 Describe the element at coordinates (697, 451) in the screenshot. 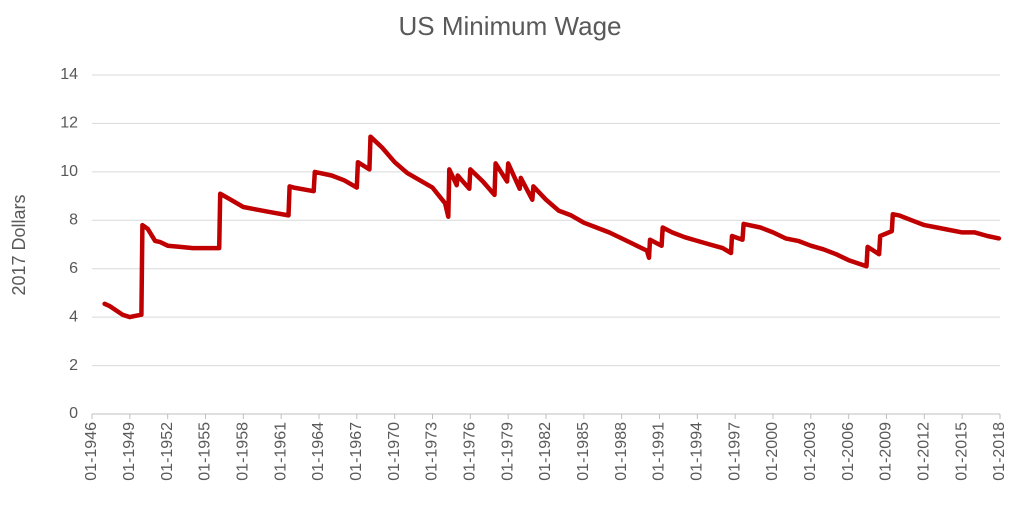

I see `x-tick-label: 01-1994` at that location.